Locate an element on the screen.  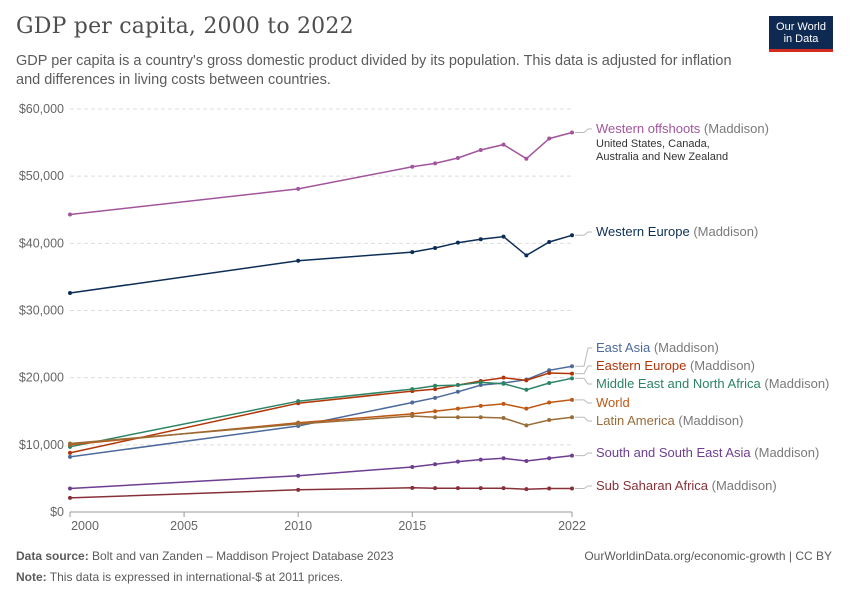
series-label: Middle East and North Africa (Maddison) is located at coordinates (712, 383).